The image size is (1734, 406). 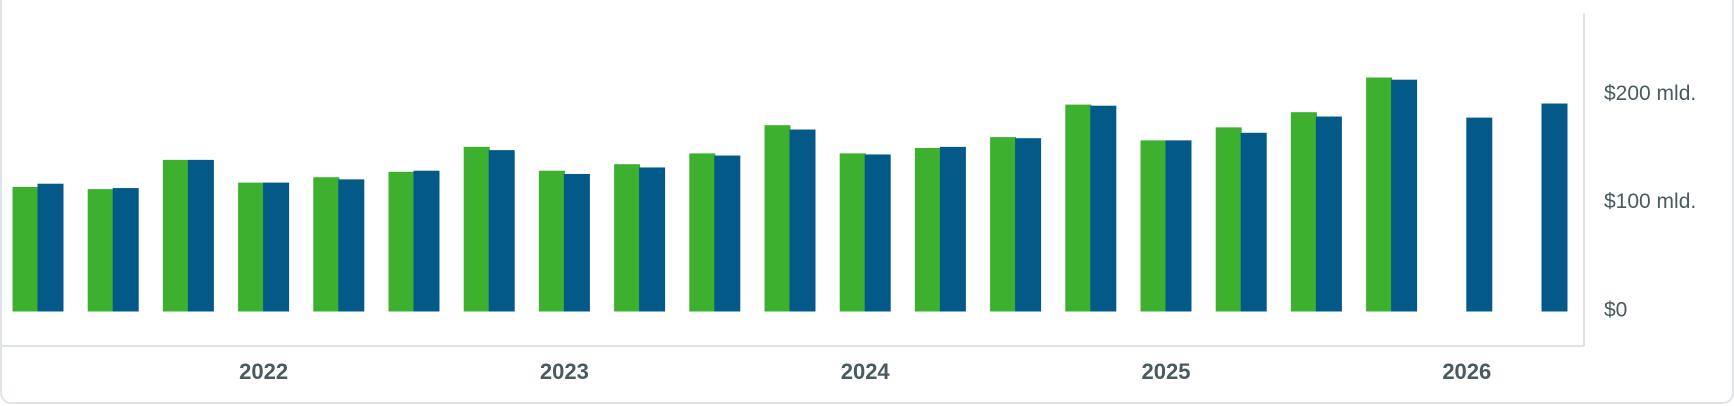 What do you see at coordinates (1166, 371) in the screenshot?
I see `x-tick-label: 2025` at bounding box center [1166, 371].